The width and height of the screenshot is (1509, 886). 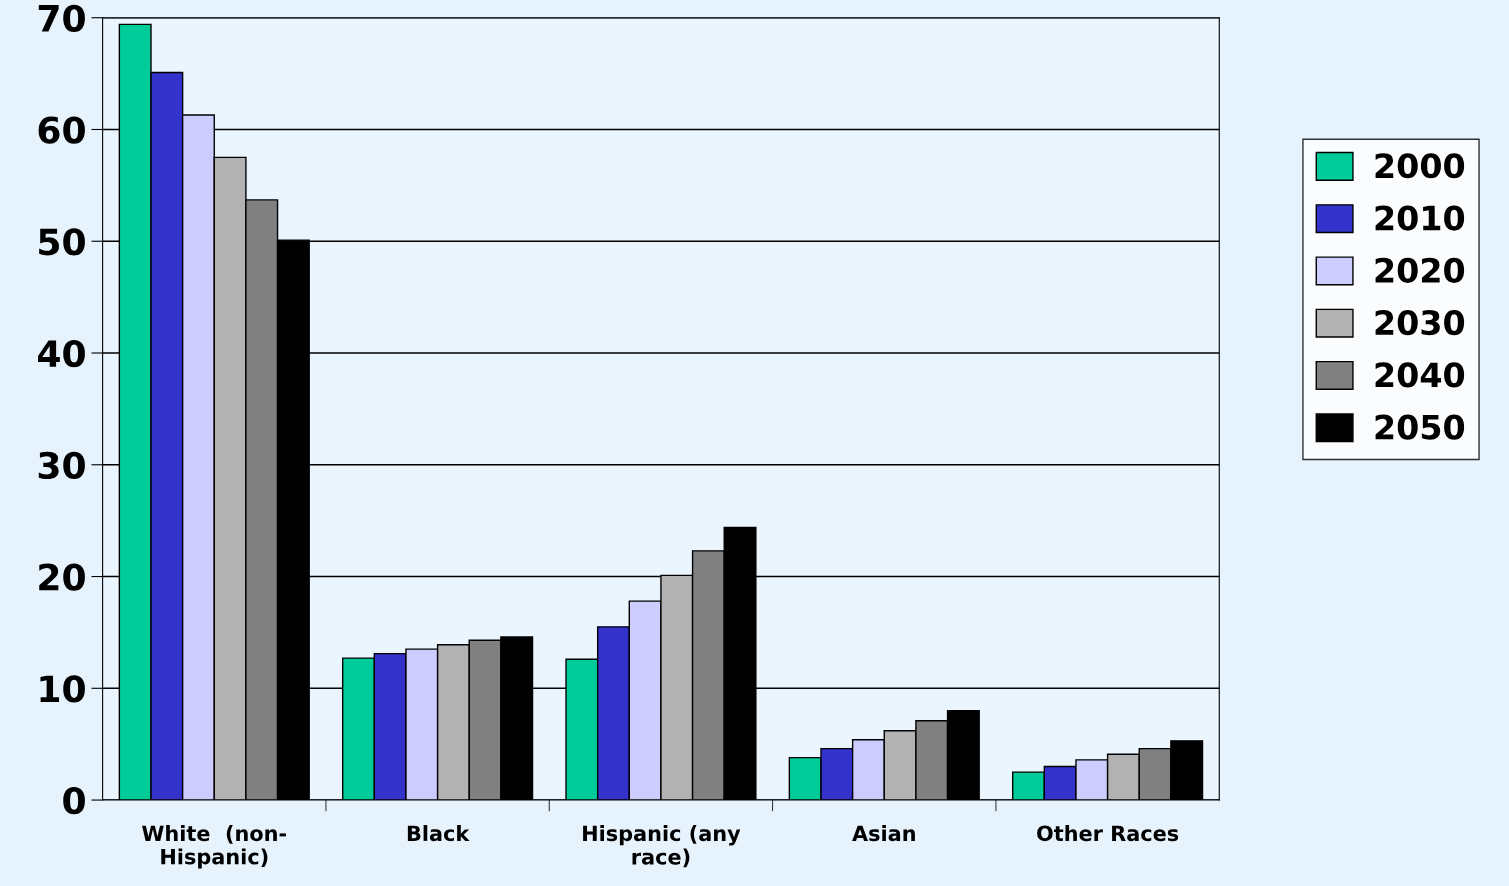 What do you see at coordinates (62, 689) in the screenshot?
I see `y-tick-label: 10` at bounding box center [62, 689].